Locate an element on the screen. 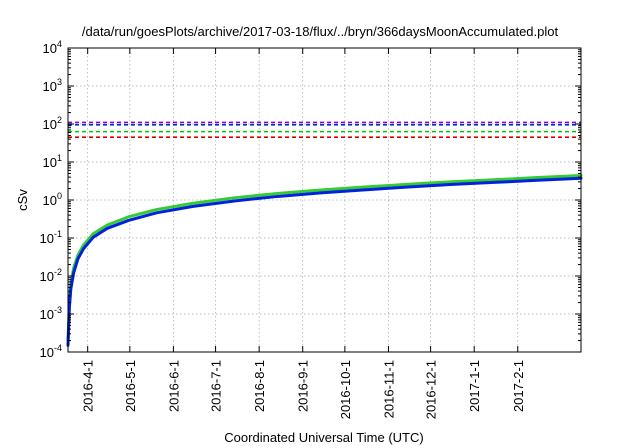 The height and width of the screenshot is (448, 640). y-tick-label: 10⁻² is located at coordinates (51, 275).